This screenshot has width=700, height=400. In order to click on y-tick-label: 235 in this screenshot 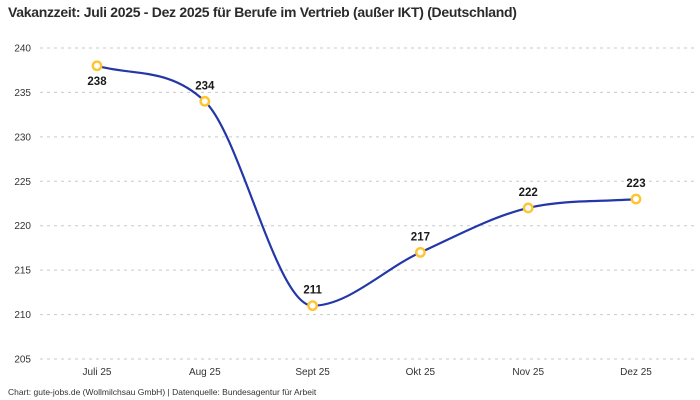, I will do `click(22, 93)`.